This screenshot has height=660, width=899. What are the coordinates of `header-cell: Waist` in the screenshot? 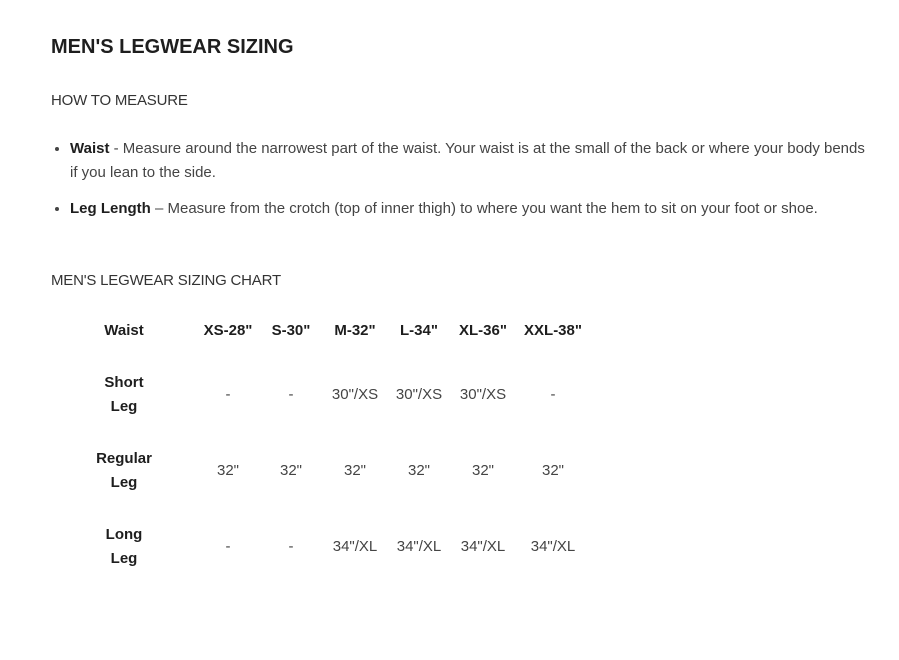 It's located at (124, 330).